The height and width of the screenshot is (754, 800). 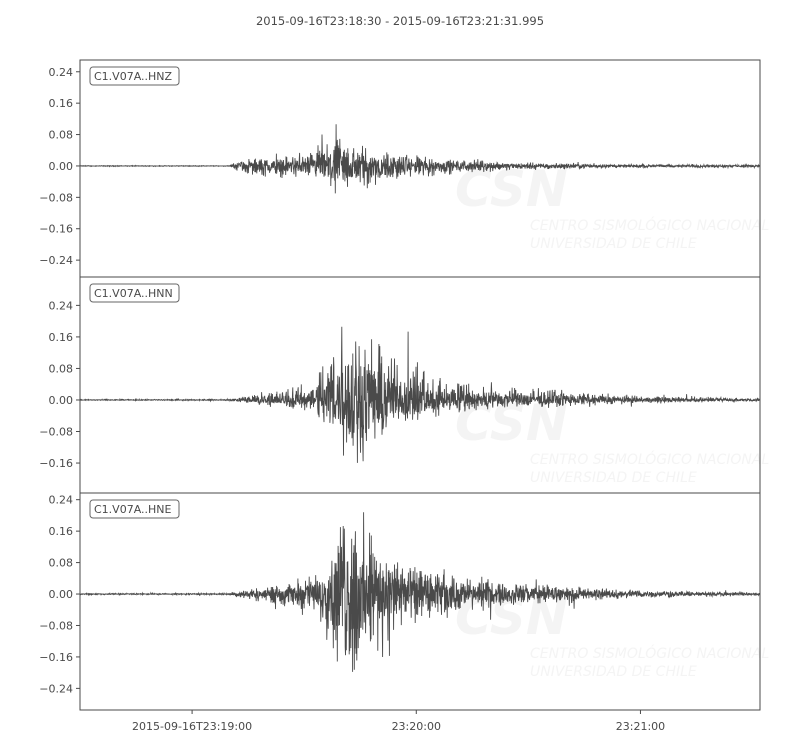 I want to click on watermark-logo-text: CSN, so click(x=511, y=189).